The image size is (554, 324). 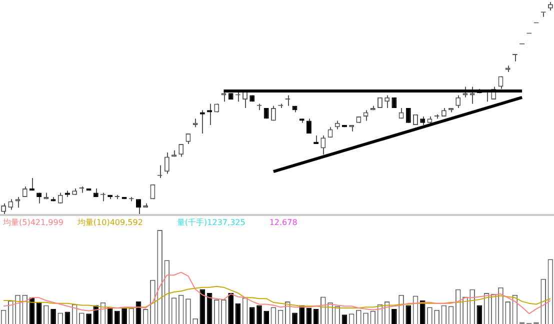 I want to click on text: 均量(5)421,999, so click(x=33, y=223).